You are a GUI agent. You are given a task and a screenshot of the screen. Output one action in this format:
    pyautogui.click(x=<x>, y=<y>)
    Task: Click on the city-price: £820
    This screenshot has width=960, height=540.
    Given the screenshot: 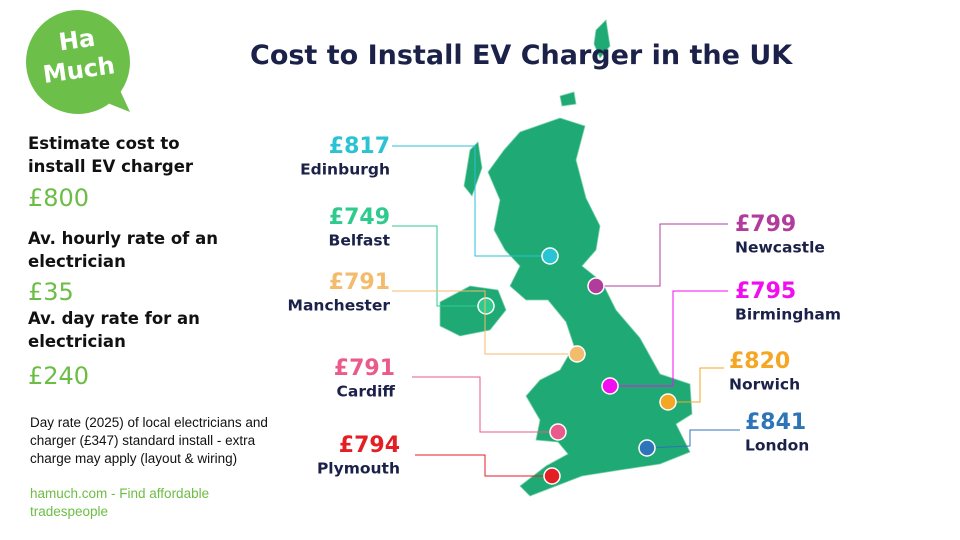 What is the action you would take?
    pyautogui.click(x=759, y=361)
    